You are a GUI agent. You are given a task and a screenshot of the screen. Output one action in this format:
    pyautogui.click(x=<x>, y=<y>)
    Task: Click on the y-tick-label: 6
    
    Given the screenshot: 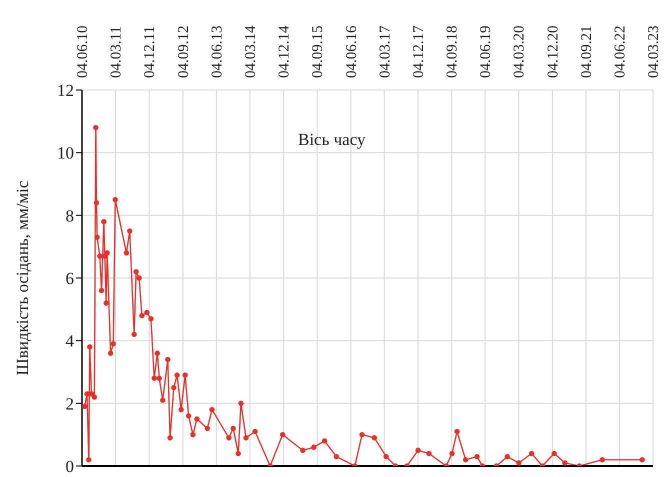 What is the action you would take?
    pyautogui.click(x=70, y=278)
    